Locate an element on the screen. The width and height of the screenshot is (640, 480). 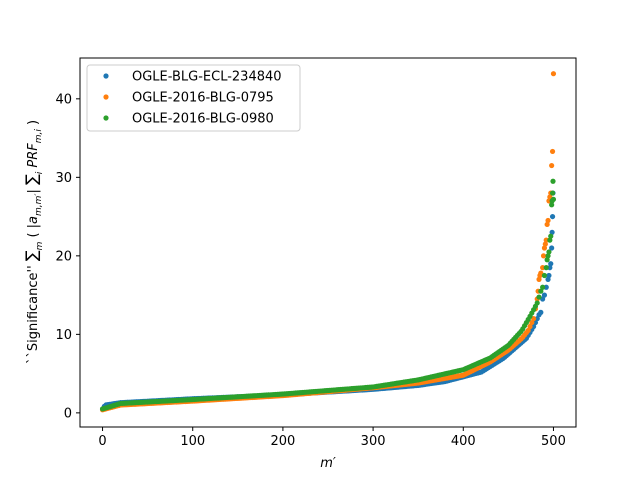
legend-label-3: OGLE-2016-BLG-0980 is located at coordinates (203, 119).